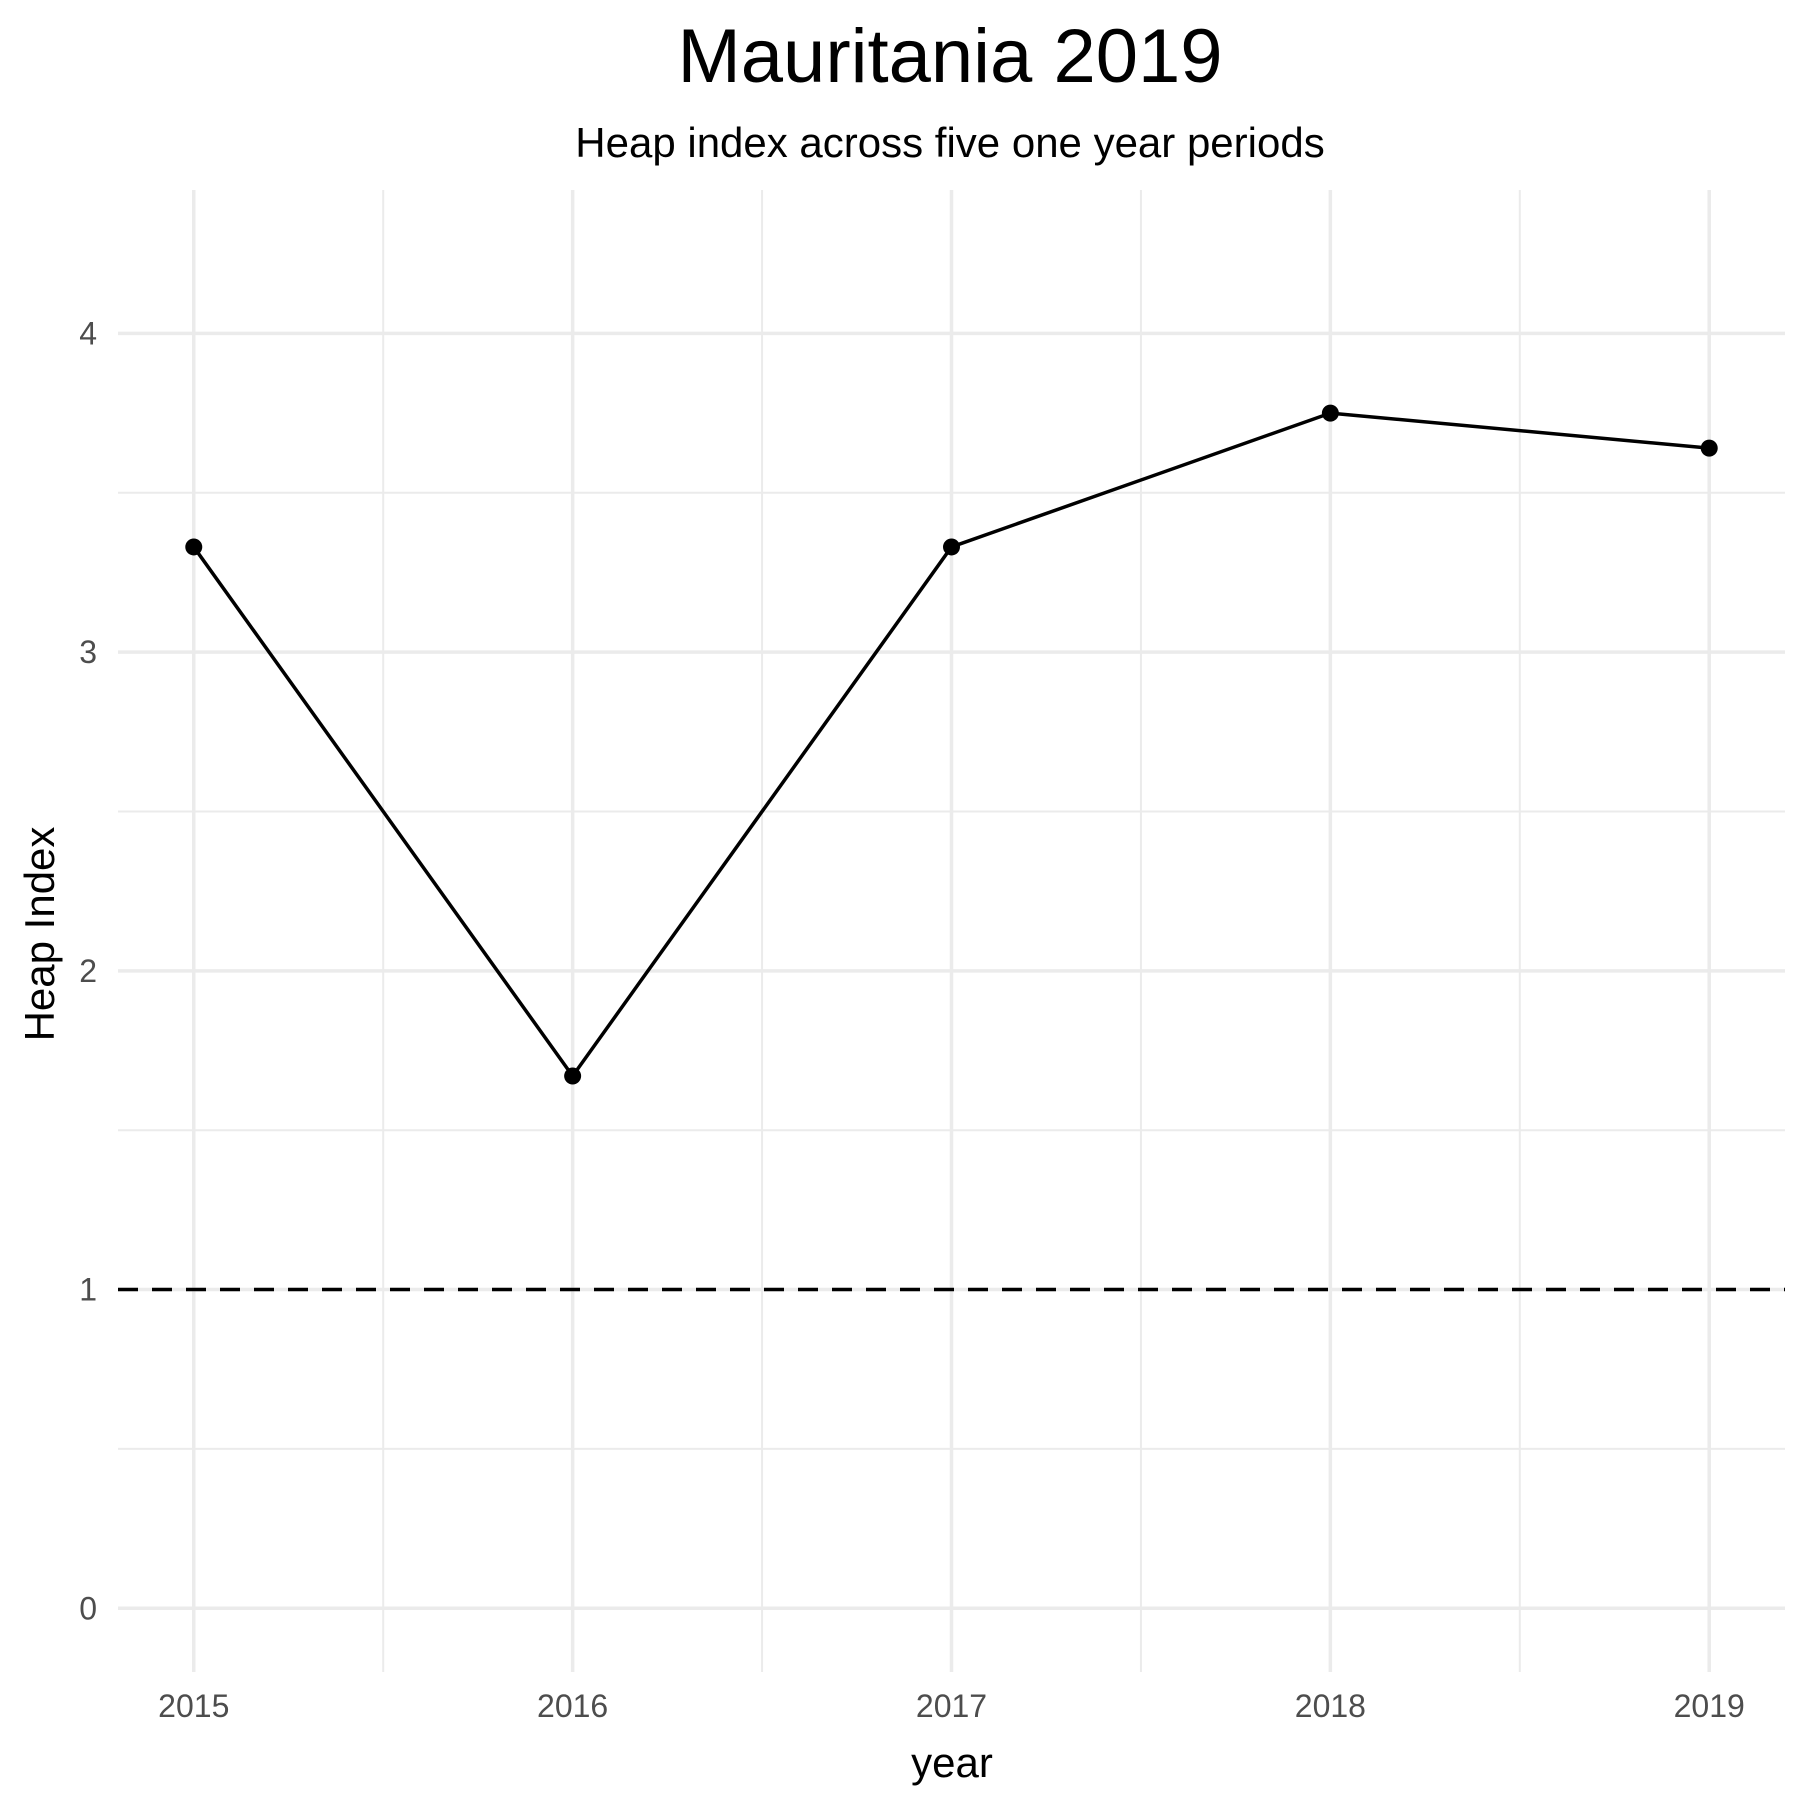 The height and width of the screenshot is (1800, 1800). Describe the element at coordinates (1330, 413) in the screenshot. I see `data-point-2018` at that location.